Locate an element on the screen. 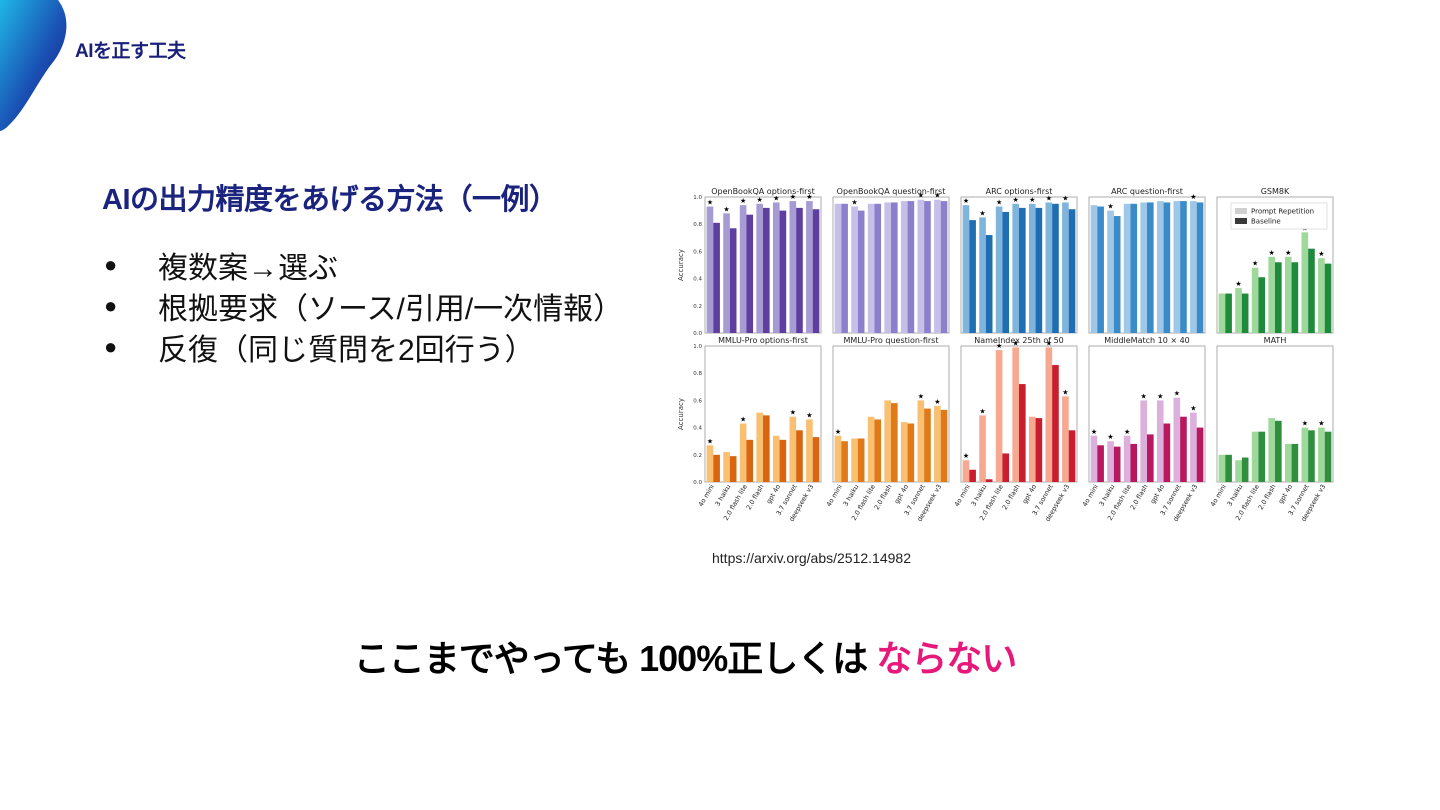  legend-swatch-repetition is located at coordinates (1241, 211).